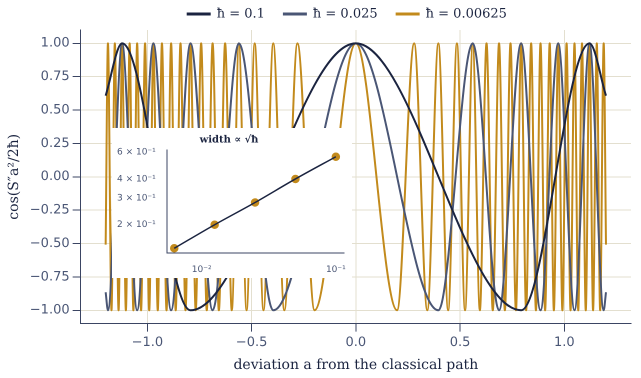 The height and width of the screenshot is (378, 641). Describe the element at coordinates (50, 210) in the screenshot. I see `y-tick-label: −0.25` at that location.